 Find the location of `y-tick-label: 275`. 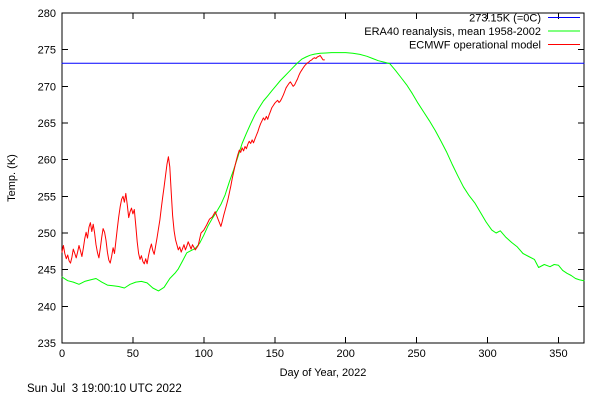

y-tick-label: 275 is located at coordinates (47, 51).